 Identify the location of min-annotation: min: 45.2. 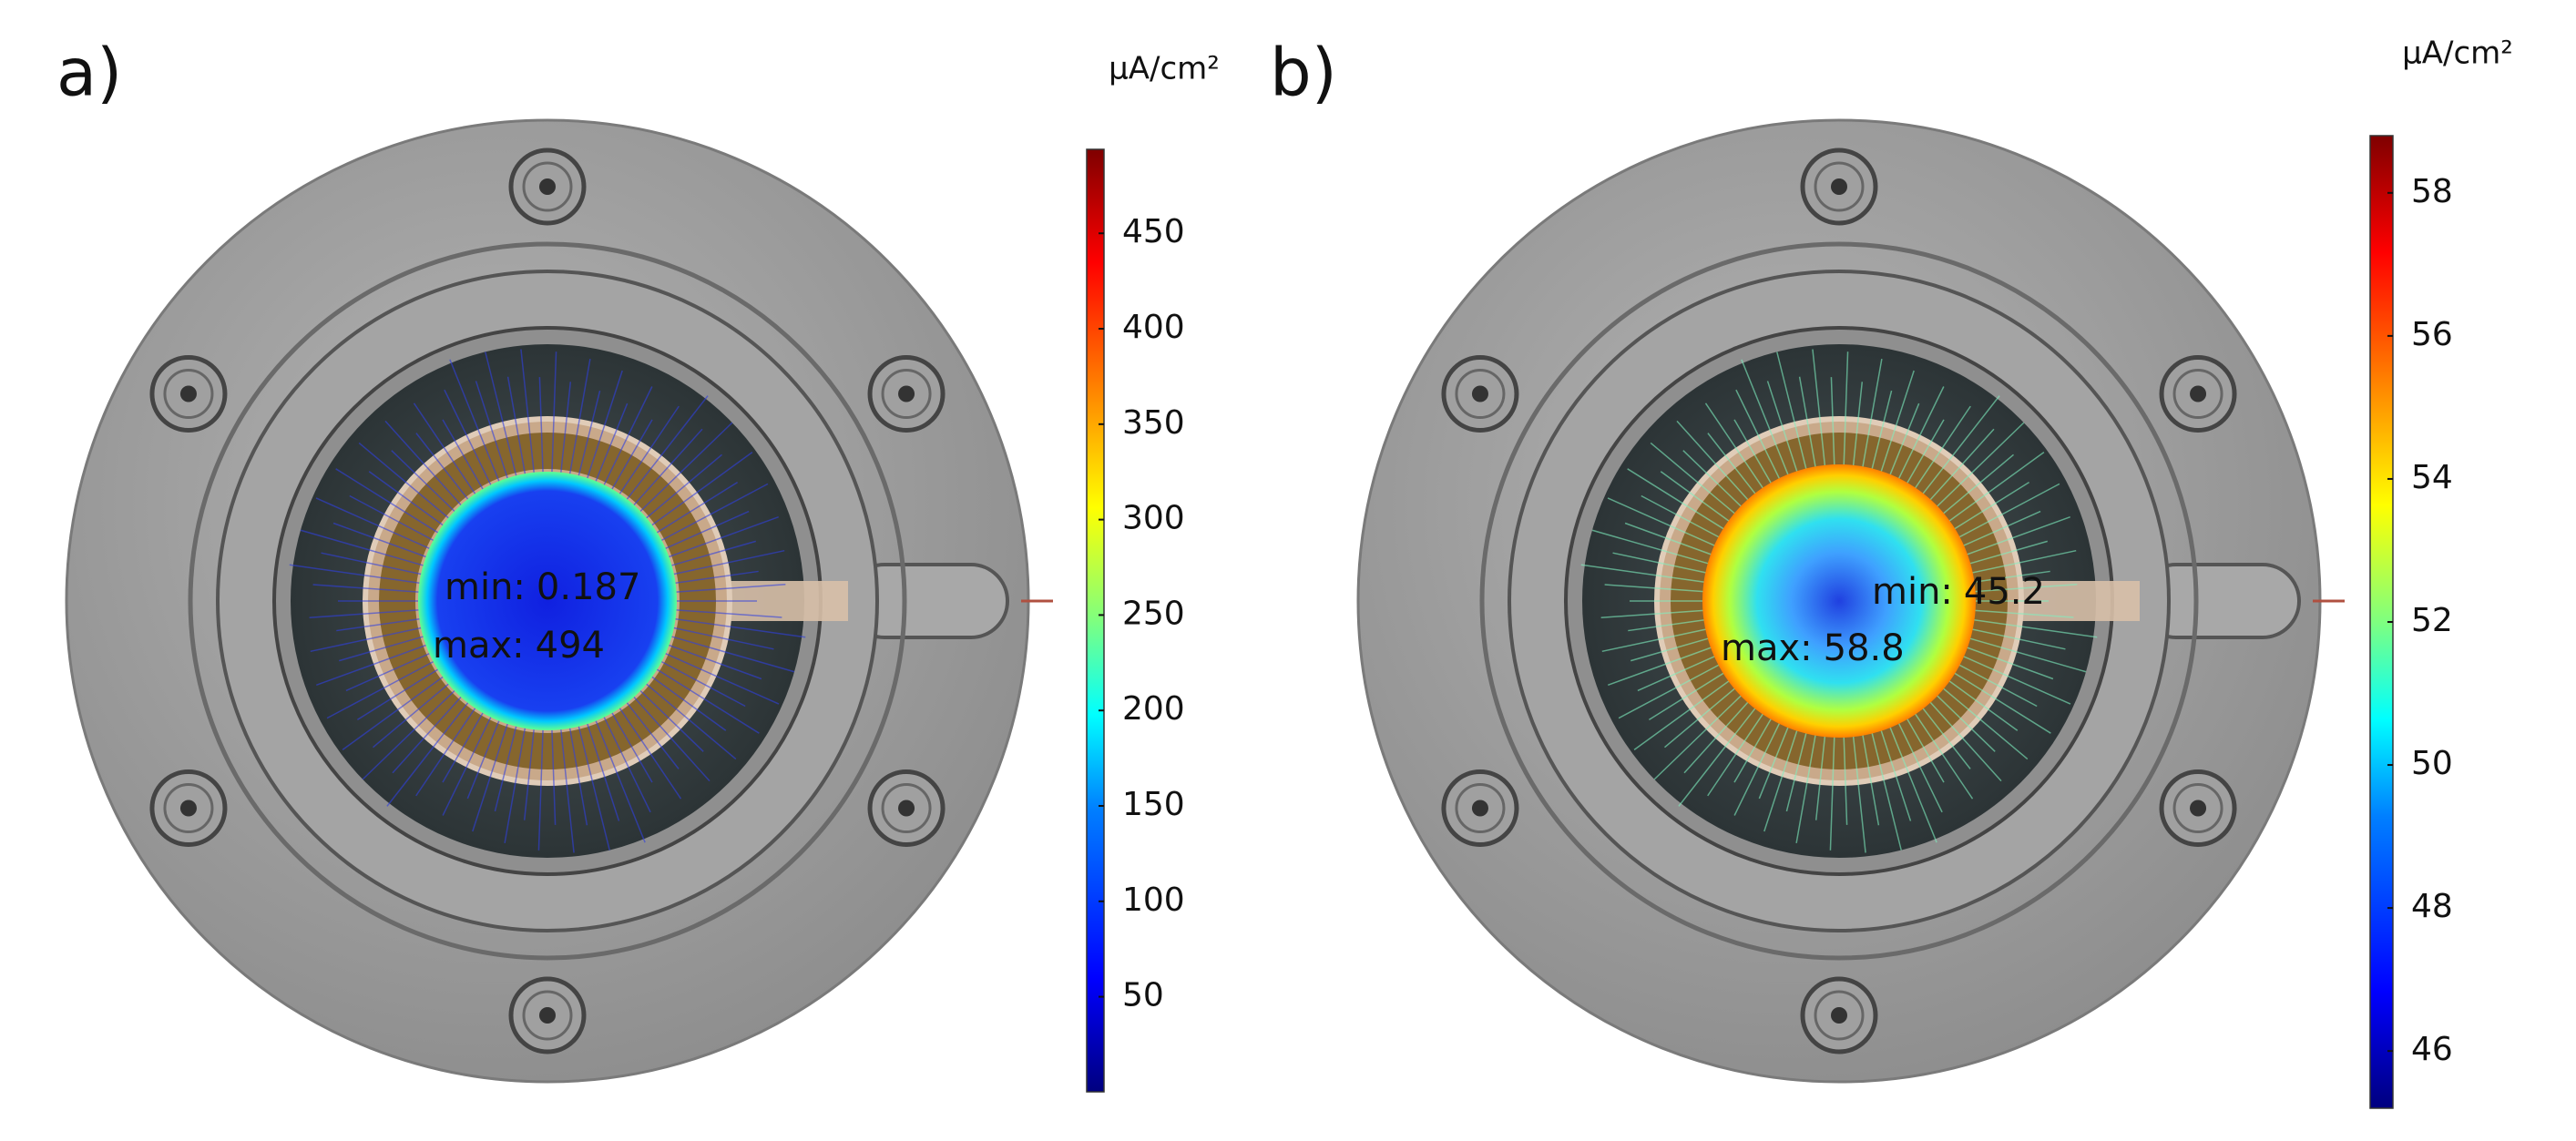
(1959, 592).